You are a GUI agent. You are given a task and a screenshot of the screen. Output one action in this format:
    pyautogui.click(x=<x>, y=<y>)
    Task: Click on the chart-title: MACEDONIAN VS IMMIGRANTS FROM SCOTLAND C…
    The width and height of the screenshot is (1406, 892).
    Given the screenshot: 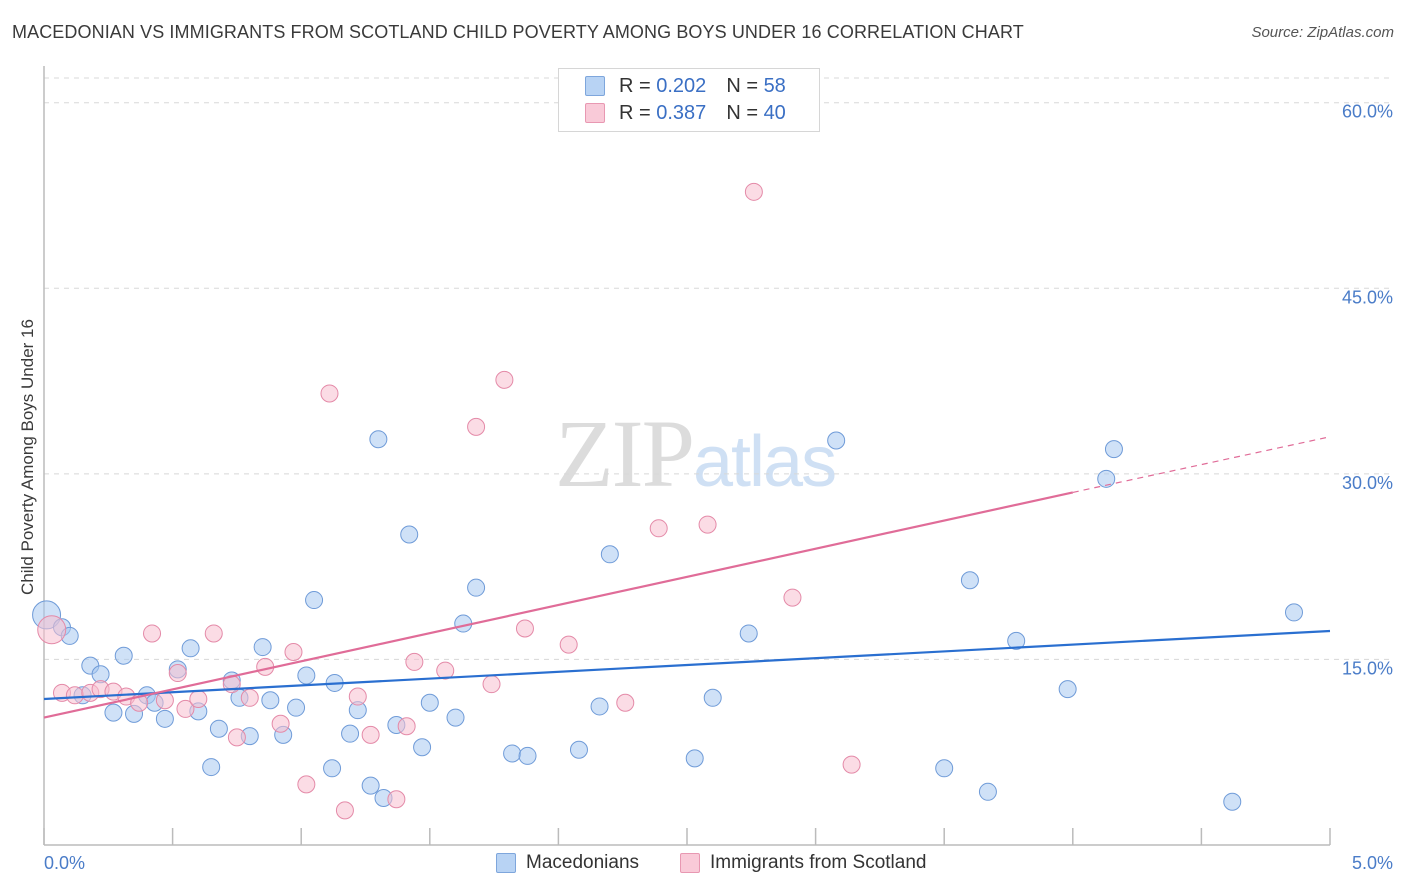 What is the action you would take?
    pyautogui.click(x=518, y=32)
    